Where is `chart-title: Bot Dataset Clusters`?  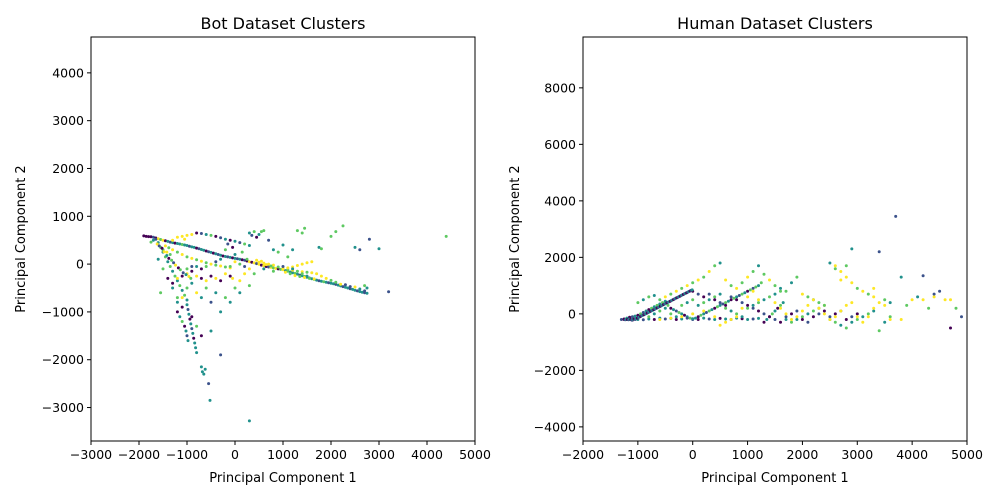 chart-title: Bot Dataset Clusters is located at coordinates (283, 23).